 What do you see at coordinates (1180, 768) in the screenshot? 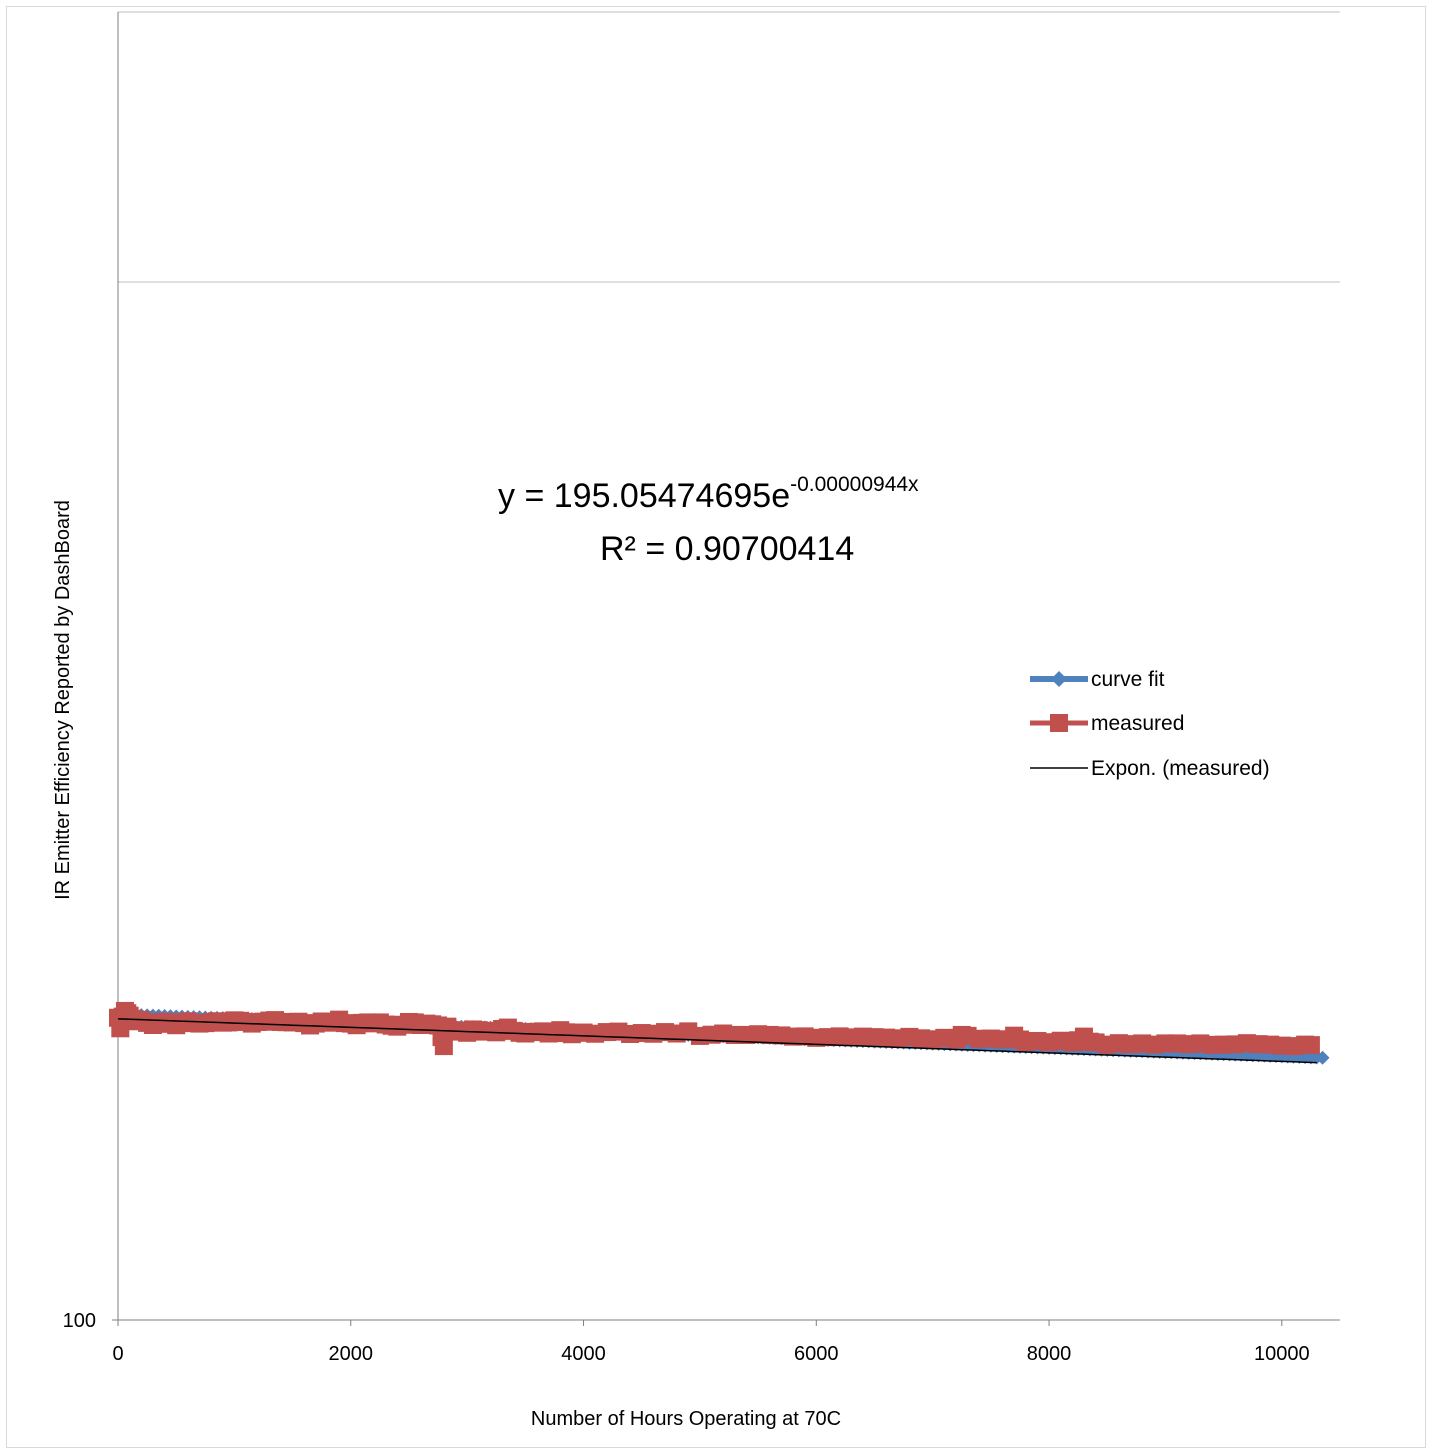
I see `legend-label: Expon. (measured)` at bounding box center [1180, 768].